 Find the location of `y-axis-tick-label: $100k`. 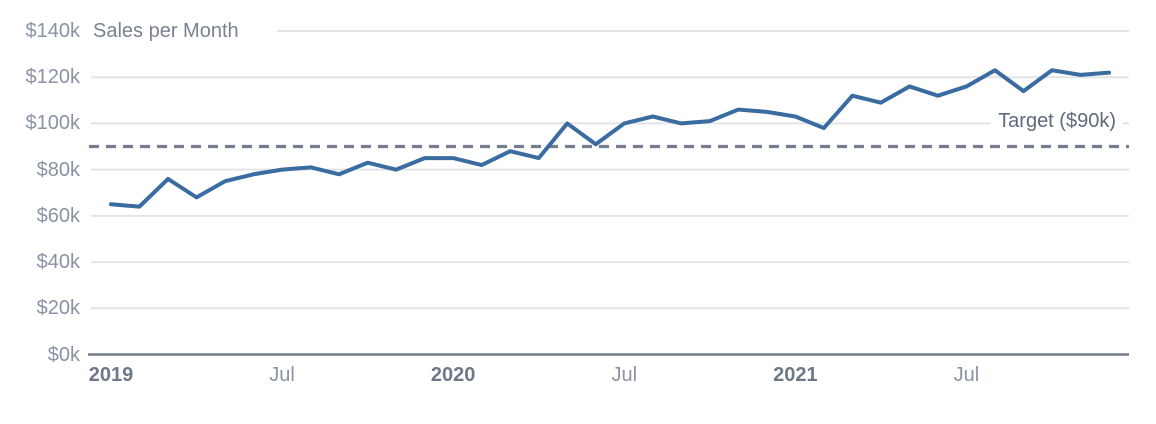

y-axis-tick-label: $100k is located at coordinates (53, 123).